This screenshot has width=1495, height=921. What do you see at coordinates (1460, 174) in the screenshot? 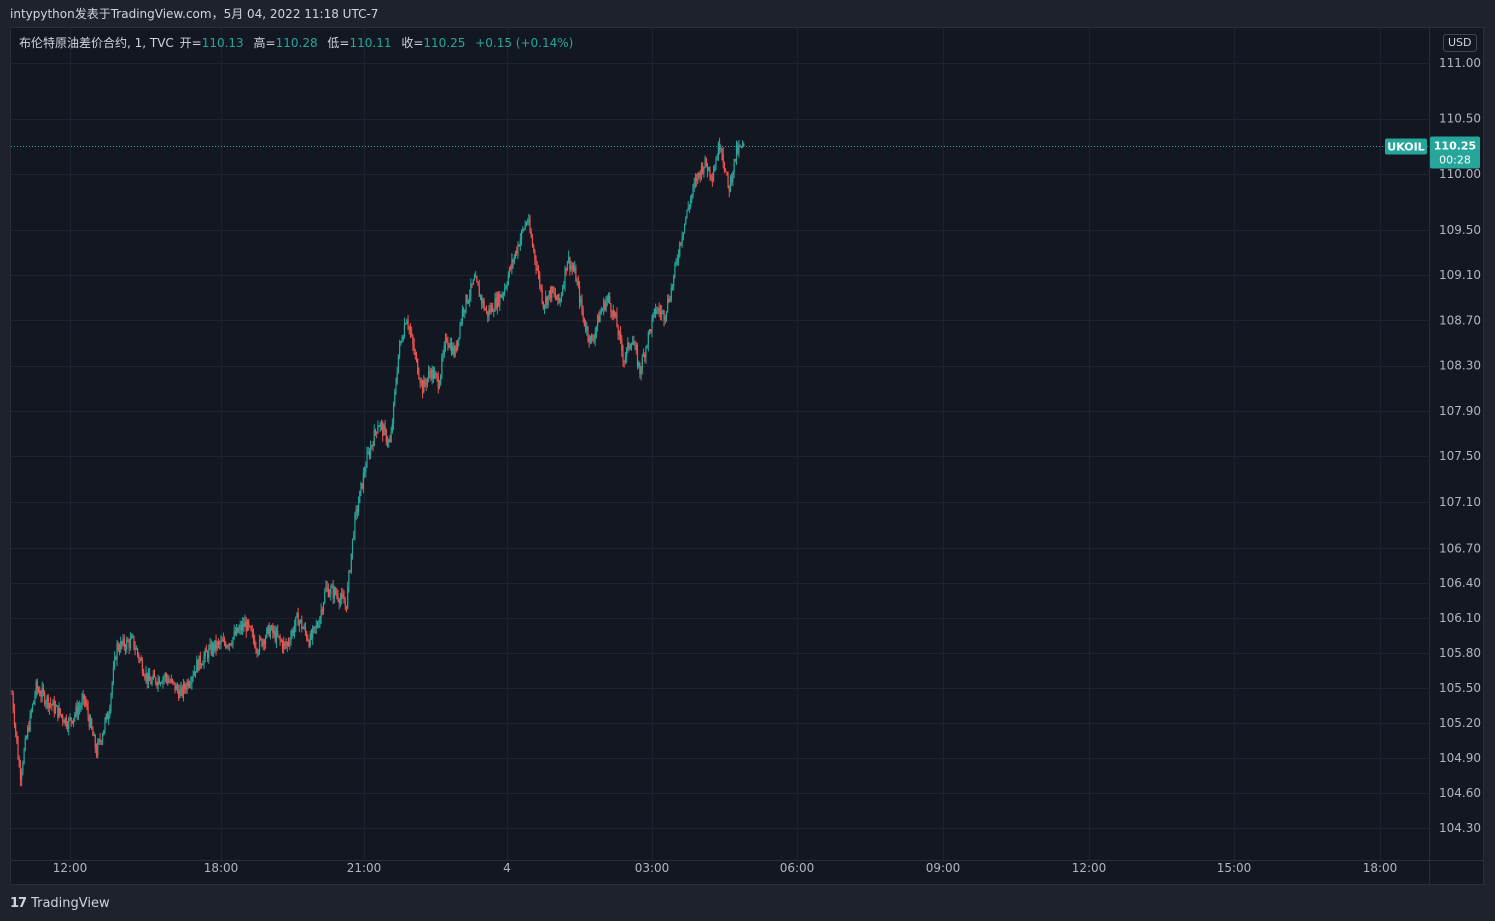
I see `y-tick-label: 110.00` at bounding box center [1460, 174].